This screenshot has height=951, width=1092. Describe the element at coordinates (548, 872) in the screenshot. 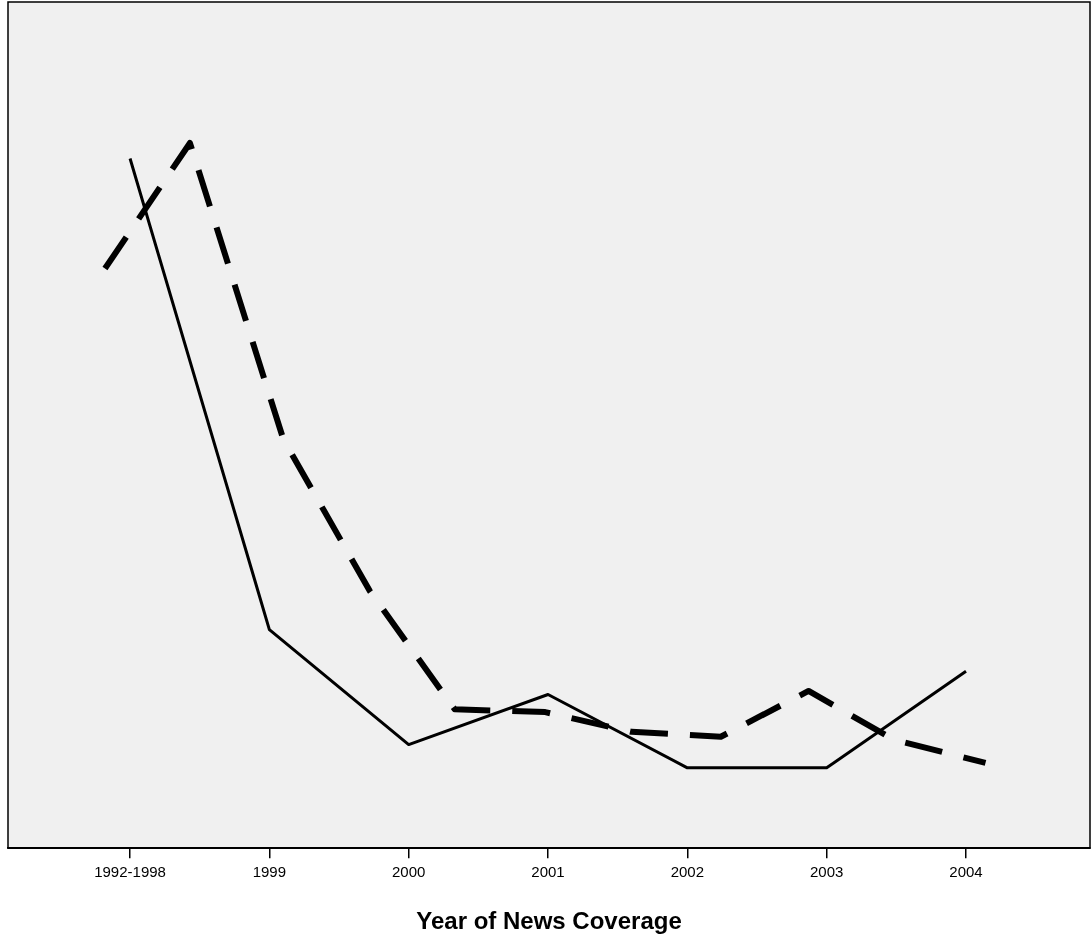

I see `x-tick-label: 2001` at that location.